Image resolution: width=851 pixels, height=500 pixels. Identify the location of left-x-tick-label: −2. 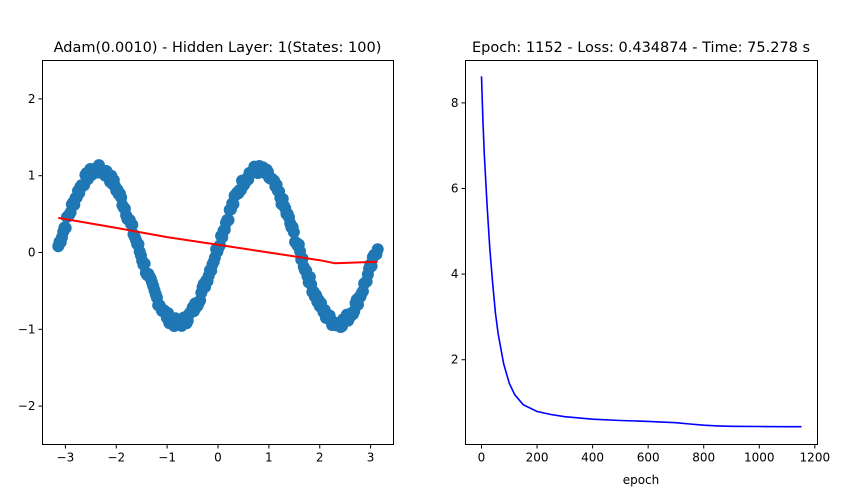
(116, 458).